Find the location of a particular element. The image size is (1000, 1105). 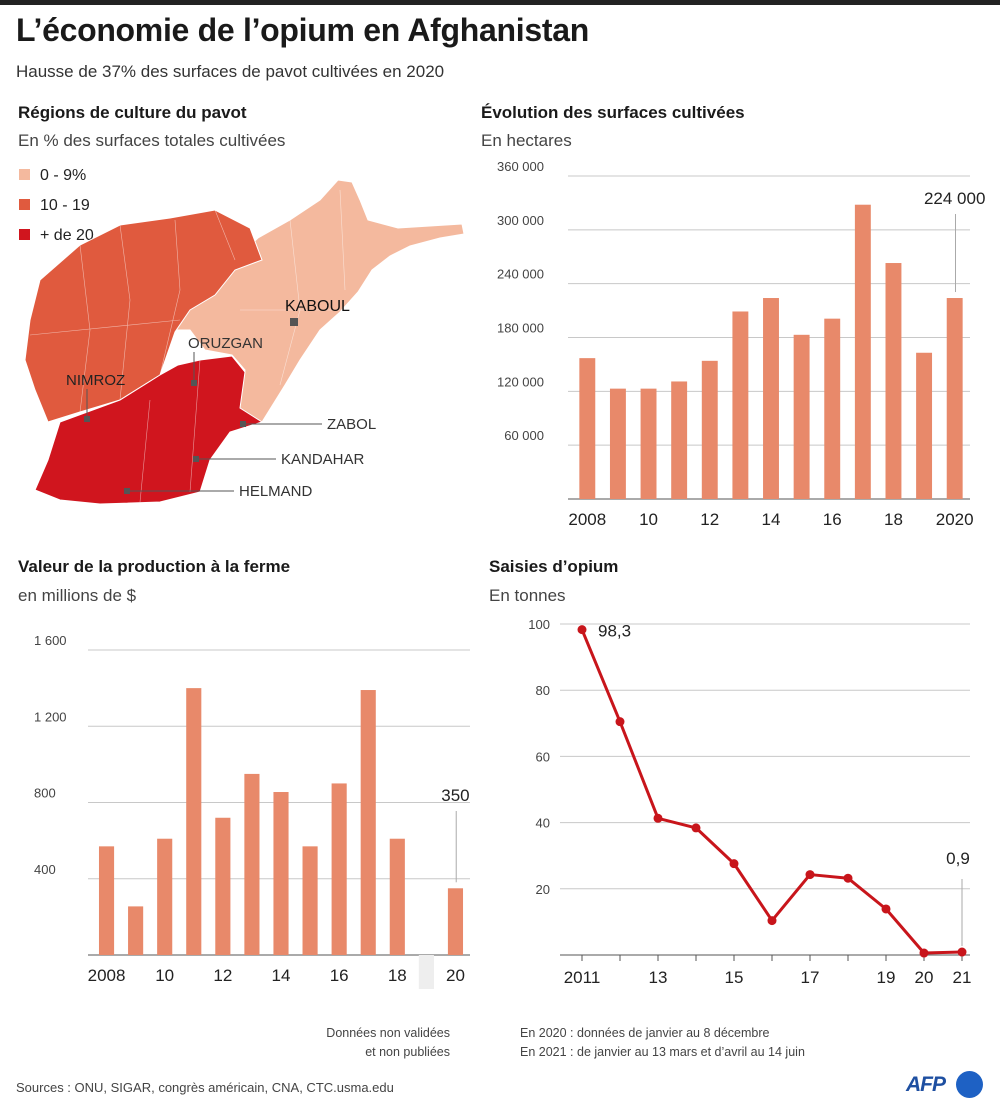

afp-logo-dot is located at coordinates (969, 1084).